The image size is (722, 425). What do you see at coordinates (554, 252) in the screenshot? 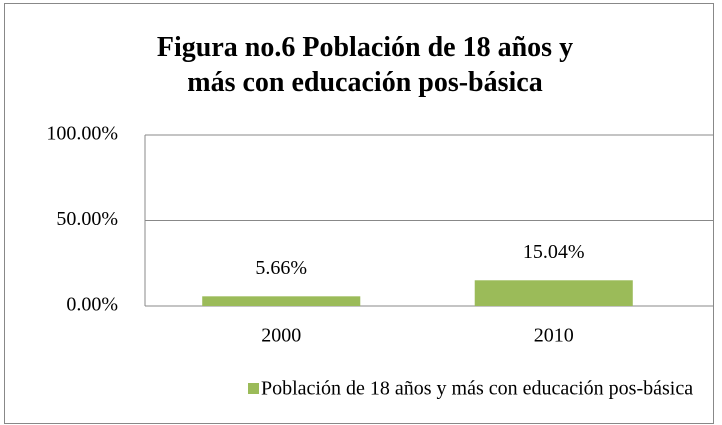
I see `value-label: 15.04%` at bounding box center [554, 252].